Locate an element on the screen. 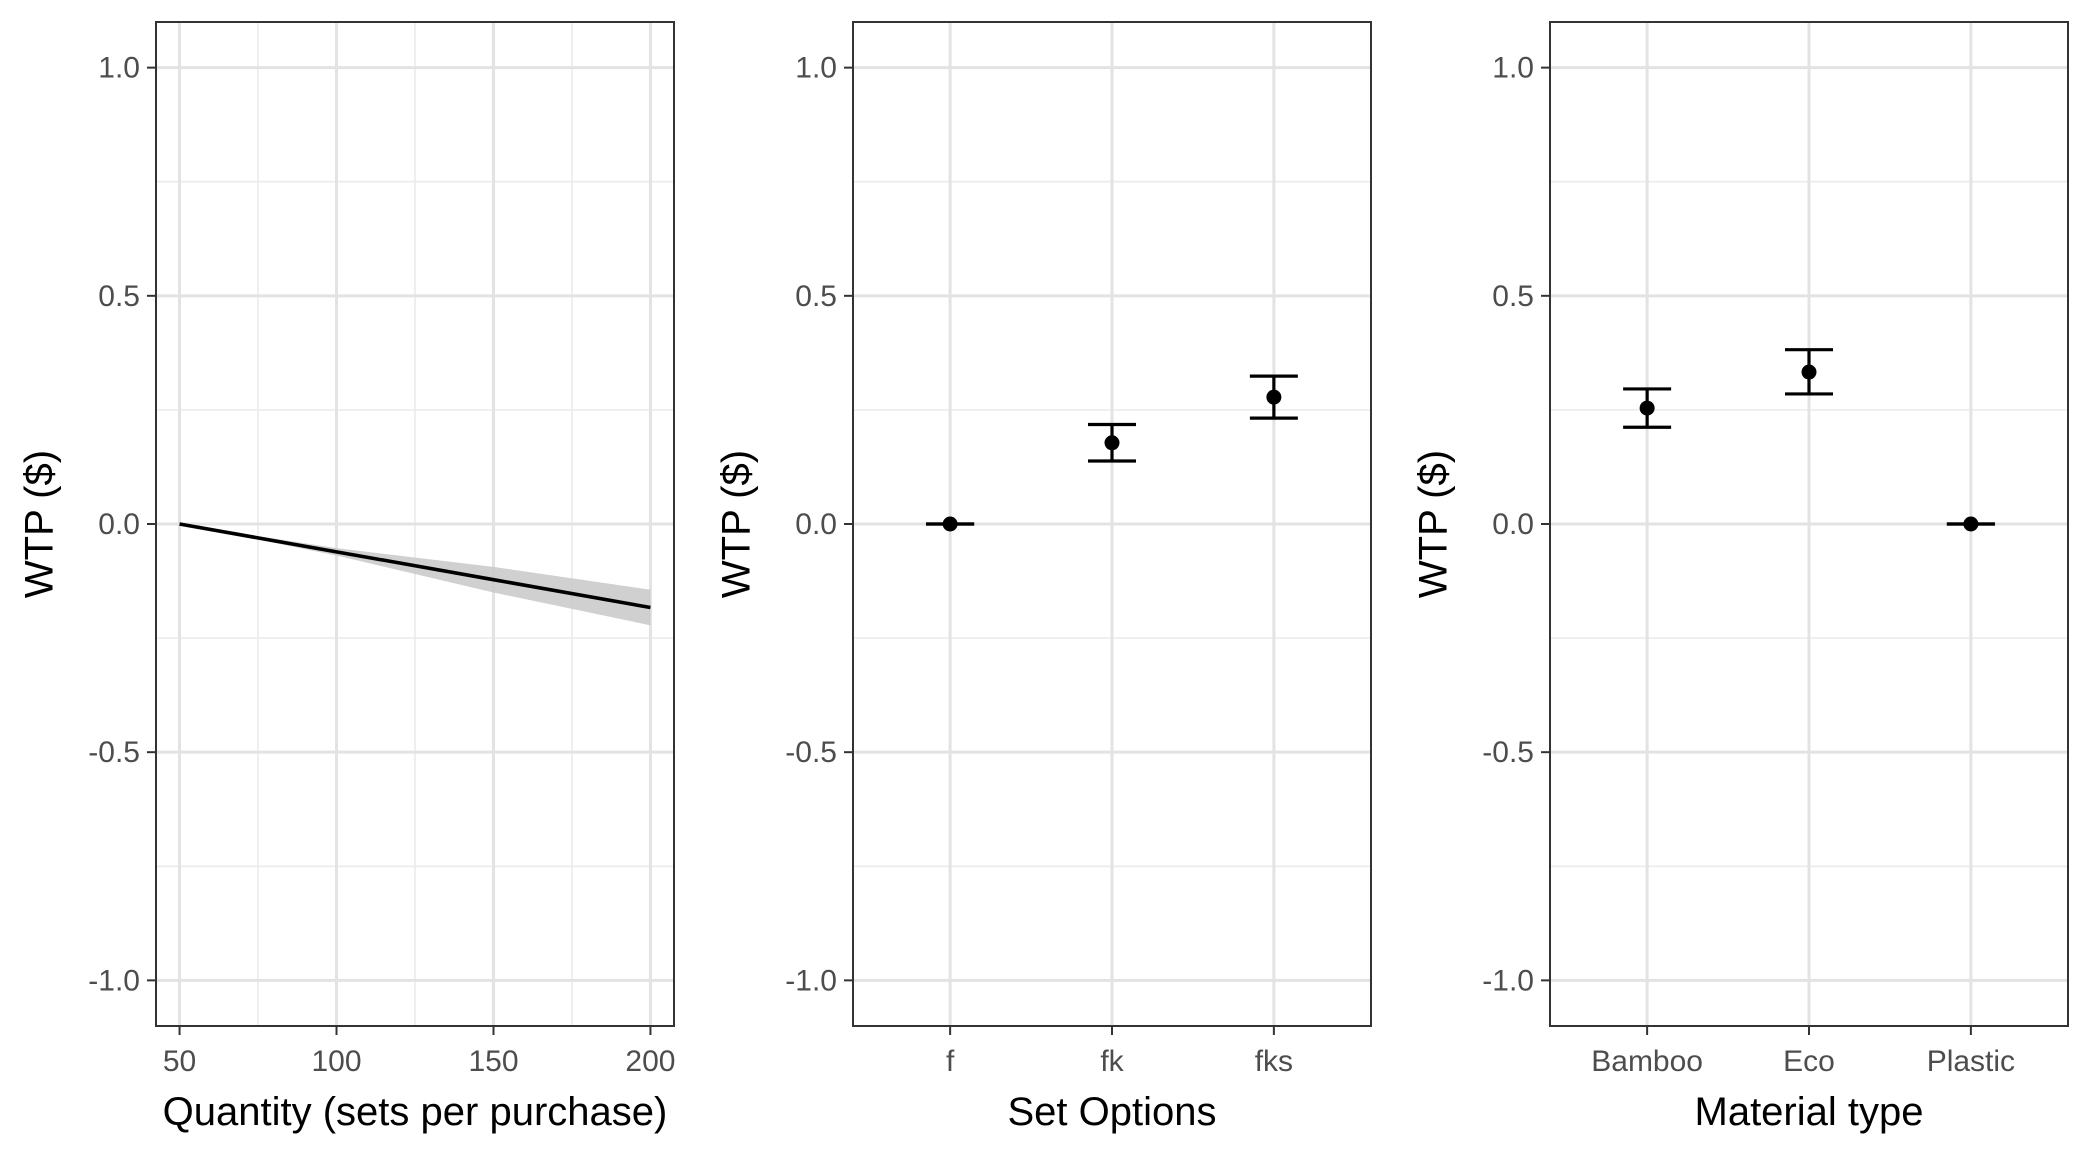 The width and height of the screenshot is (2088, 1152). data-point-plastic is located at coordinates (1971, 524).